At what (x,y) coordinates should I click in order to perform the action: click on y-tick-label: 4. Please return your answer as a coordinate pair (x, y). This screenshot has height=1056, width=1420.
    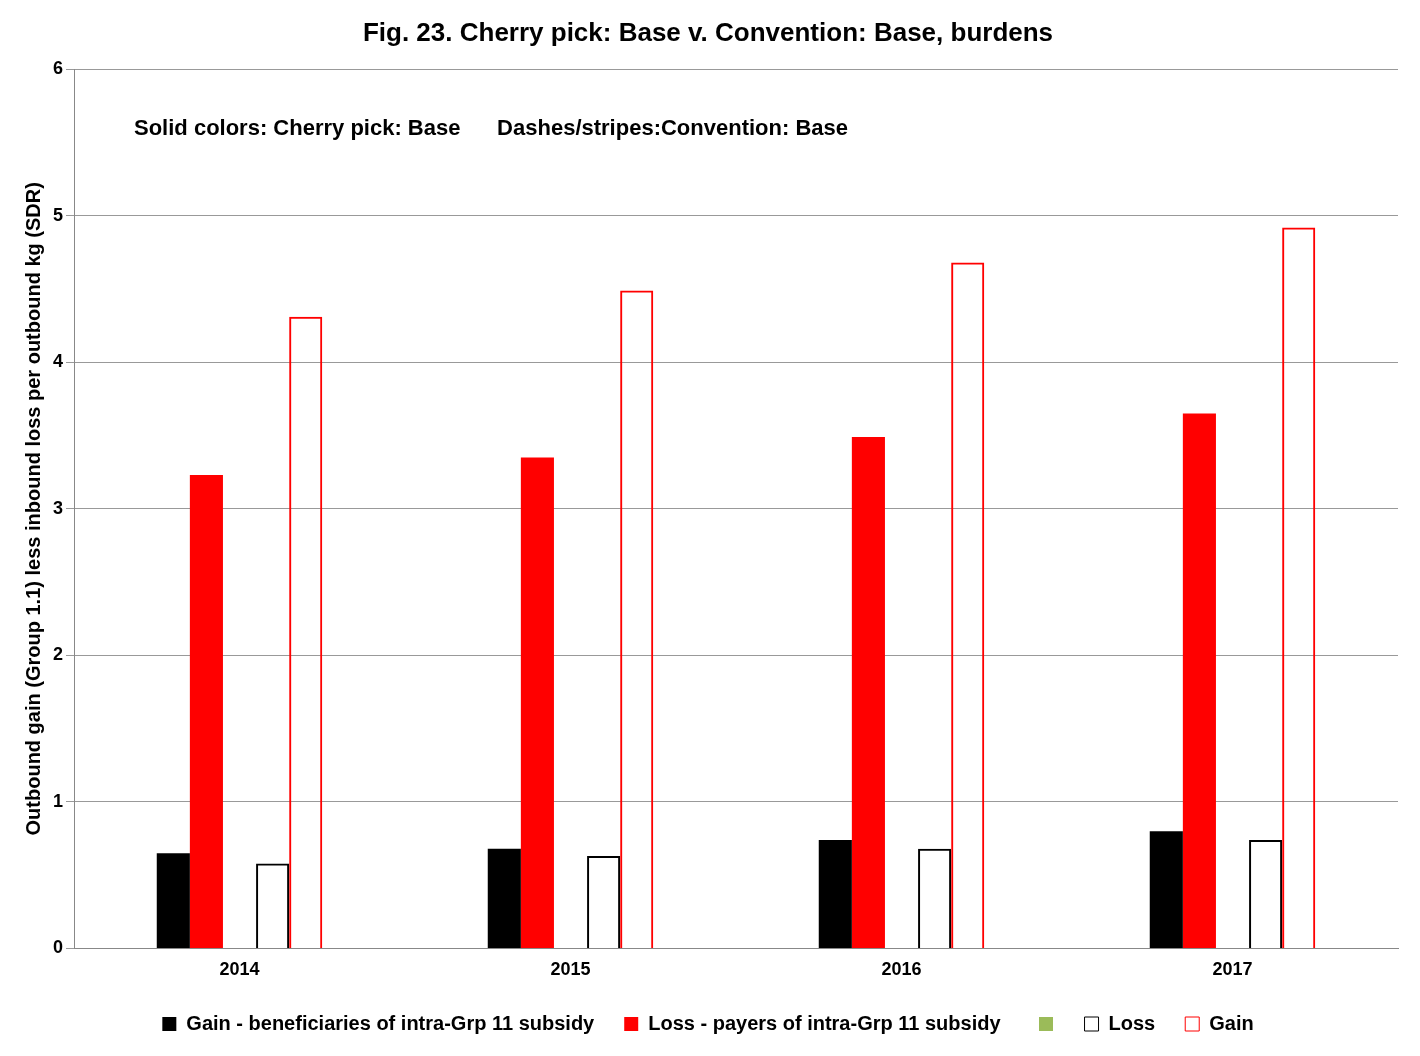
    Looking at the image, I should click on (58, 361).